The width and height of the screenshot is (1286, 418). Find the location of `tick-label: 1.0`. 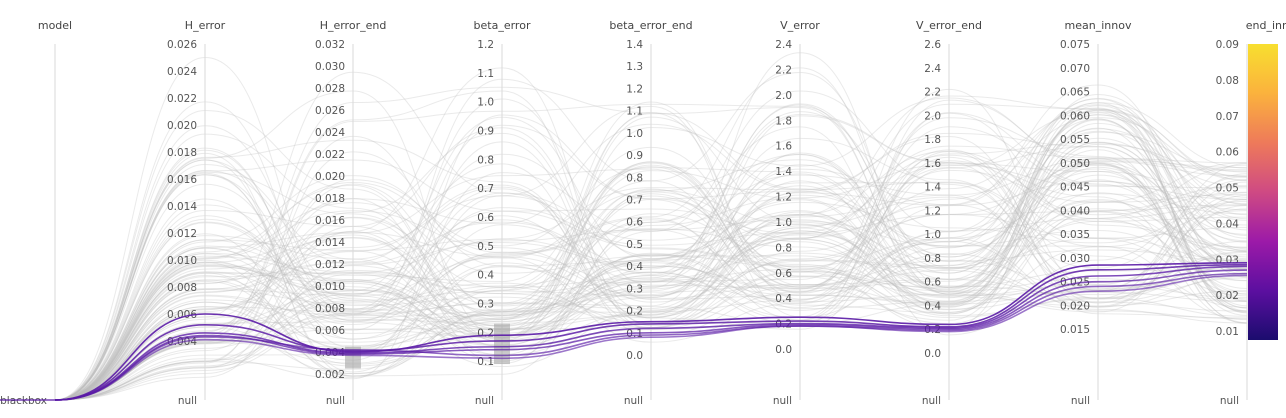

tick-label: 1.0 is located at coordinates (634, 134).